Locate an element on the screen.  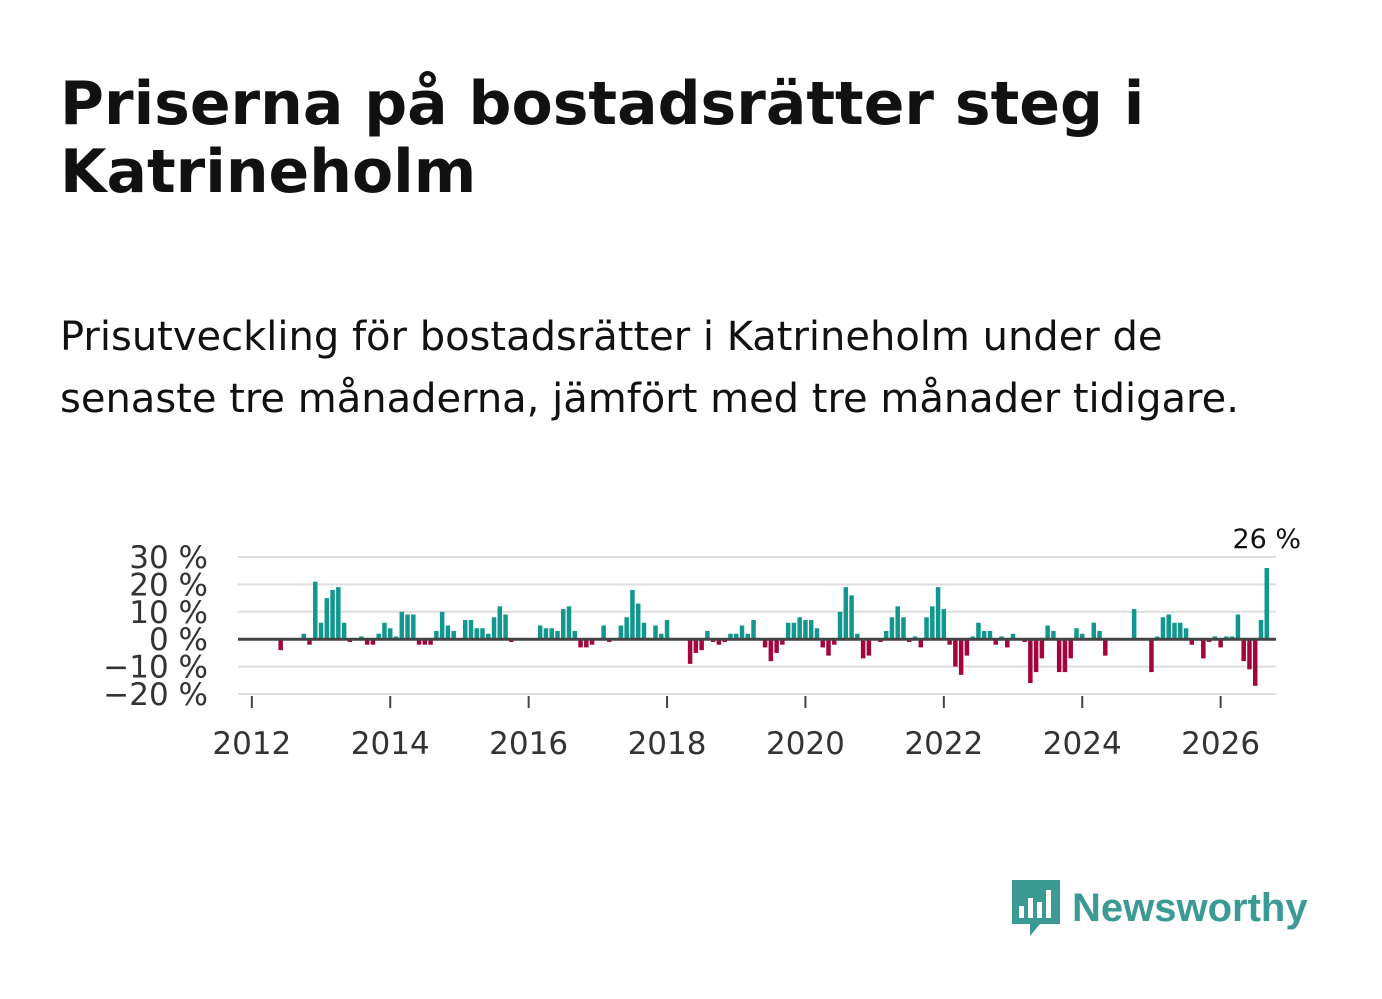
x-tick-label: 2022 is located at coordinates (943, 744).